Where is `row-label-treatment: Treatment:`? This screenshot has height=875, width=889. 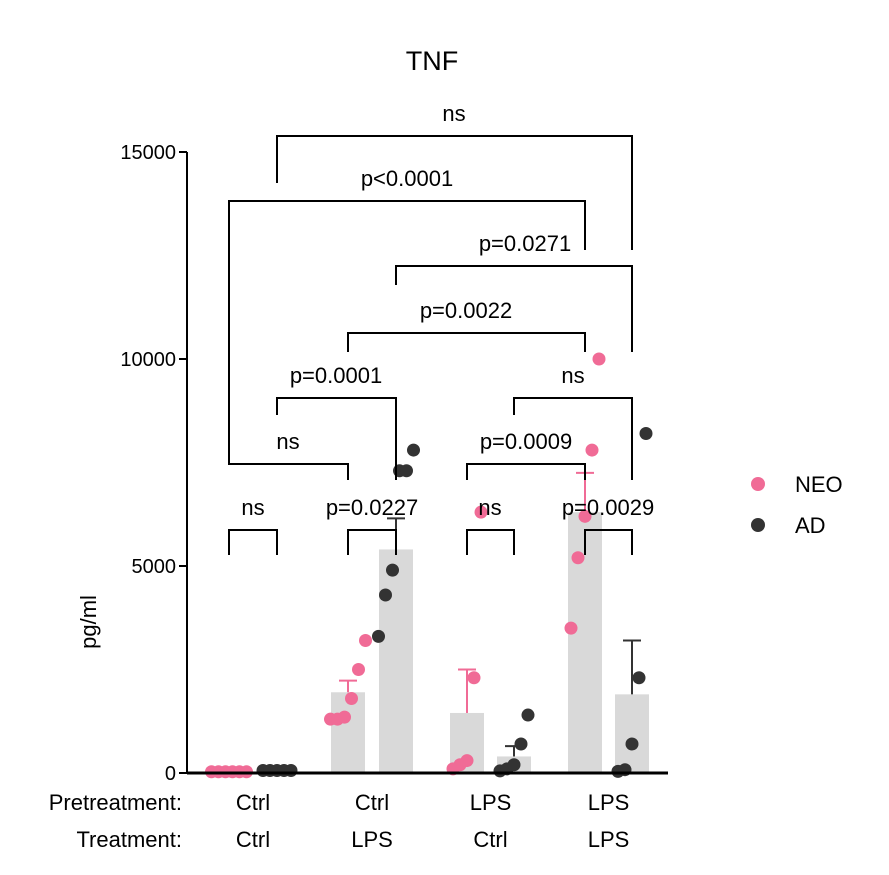
row-label-treatment: Treatment: is located at coordinates (129, 839).